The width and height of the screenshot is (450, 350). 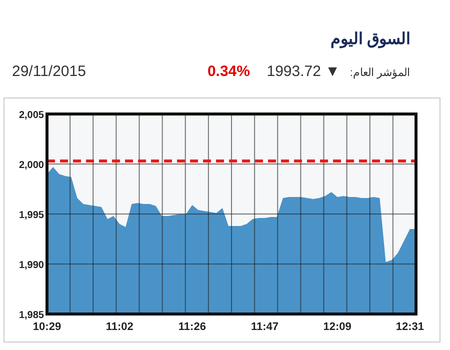 I want to click on y-tick-label: 2,000, so click(x=31, y=165).